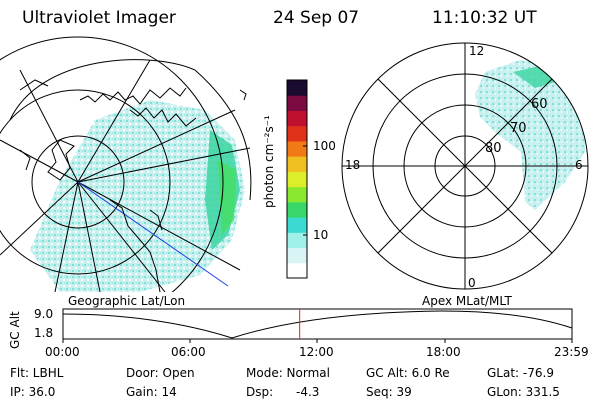 The width and height of the screenshot is (600, 400). What do you see at coordinates (324, 146) in the screenshot?
I see `colorbar-tick-label: 100` at bounding box center [324, 146].